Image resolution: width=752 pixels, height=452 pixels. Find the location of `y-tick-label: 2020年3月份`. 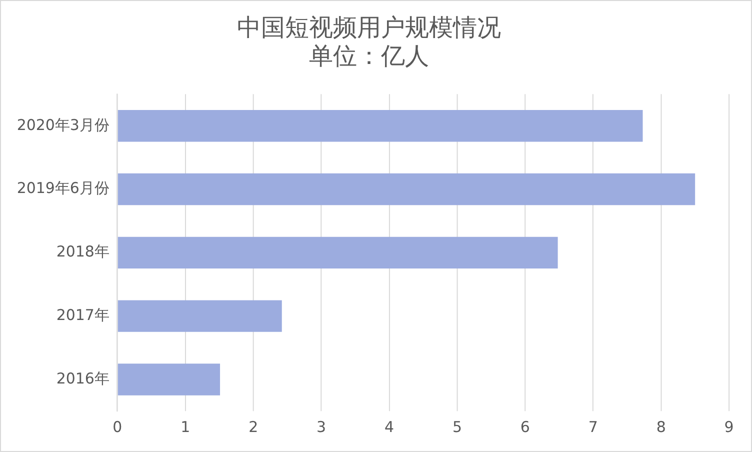

y-tick-label: 2020年3月份 is located at coordinates (63, 125).